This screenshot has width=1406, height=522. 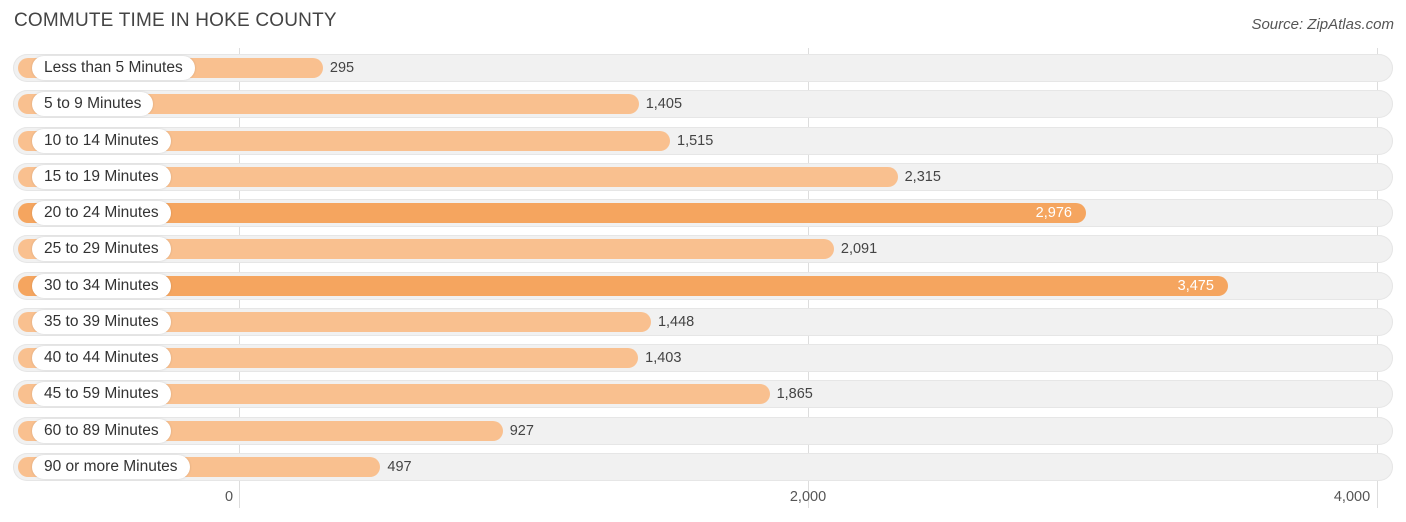 What do you see at coordinates (1195, 285) in the screenshot?
I see `value-label: 3,475` at bounding box center [1195, 285].